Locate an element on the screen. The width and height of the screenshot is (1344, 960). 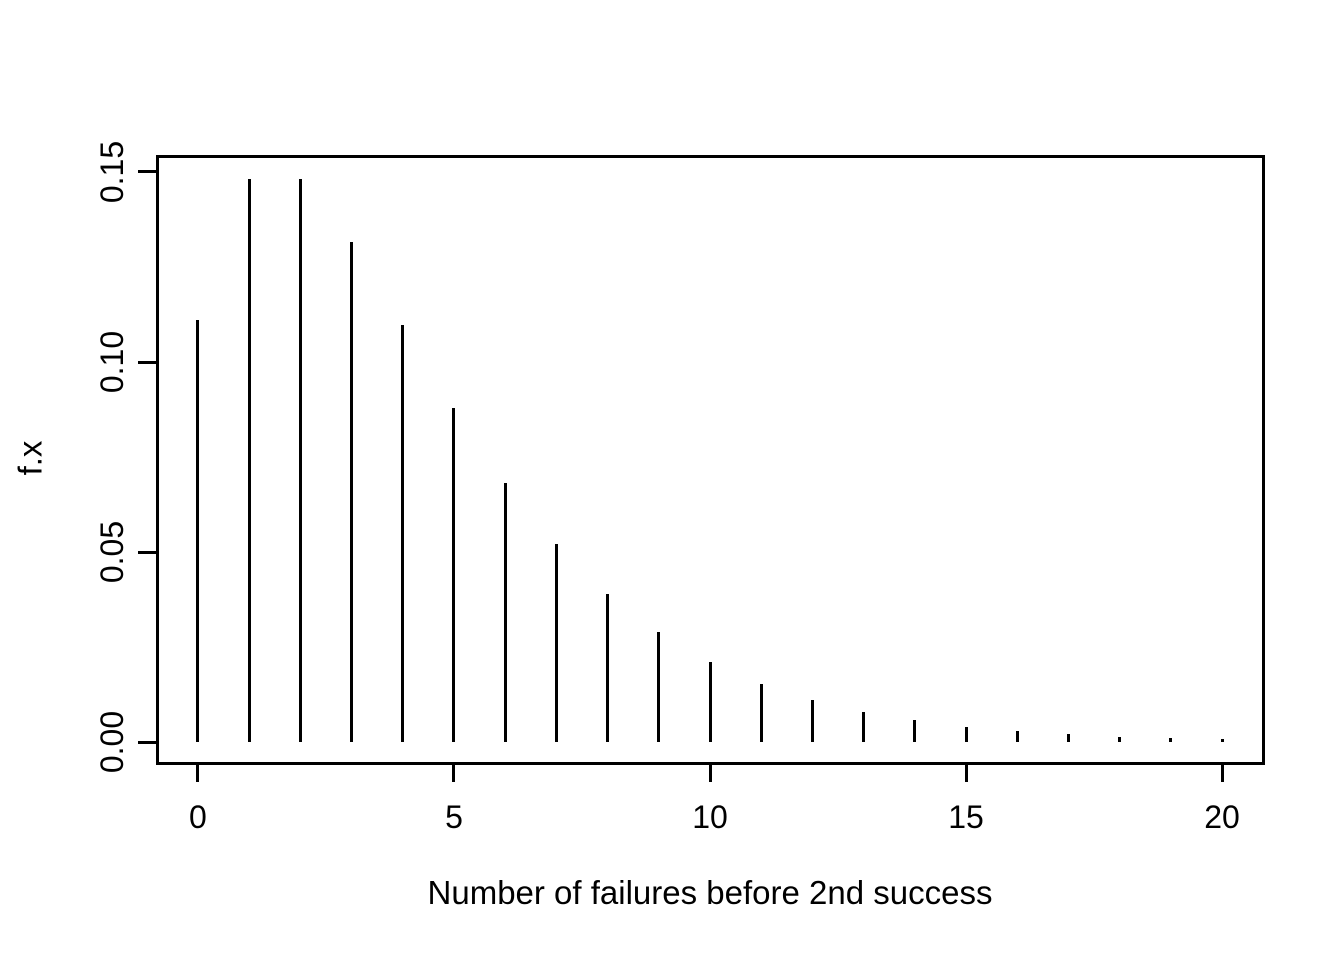
pmf-spike-x20 is located at coordinates (1222, 741).